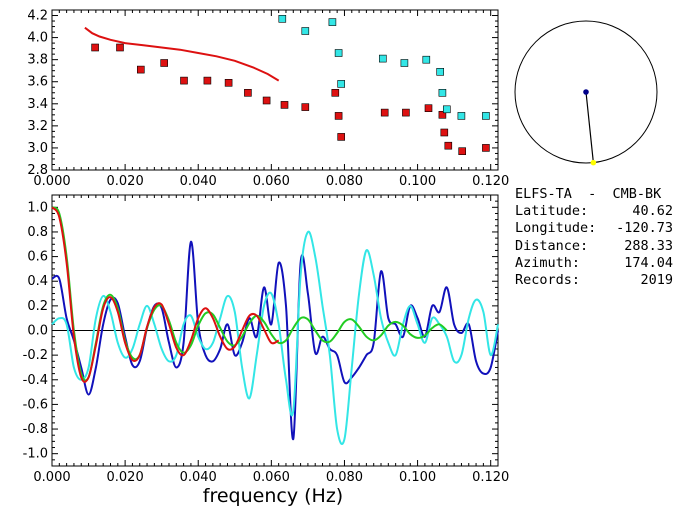 This screenshot has width=693, height=519. I want to click on y-tick-label: 4.0, so click(37, 38).